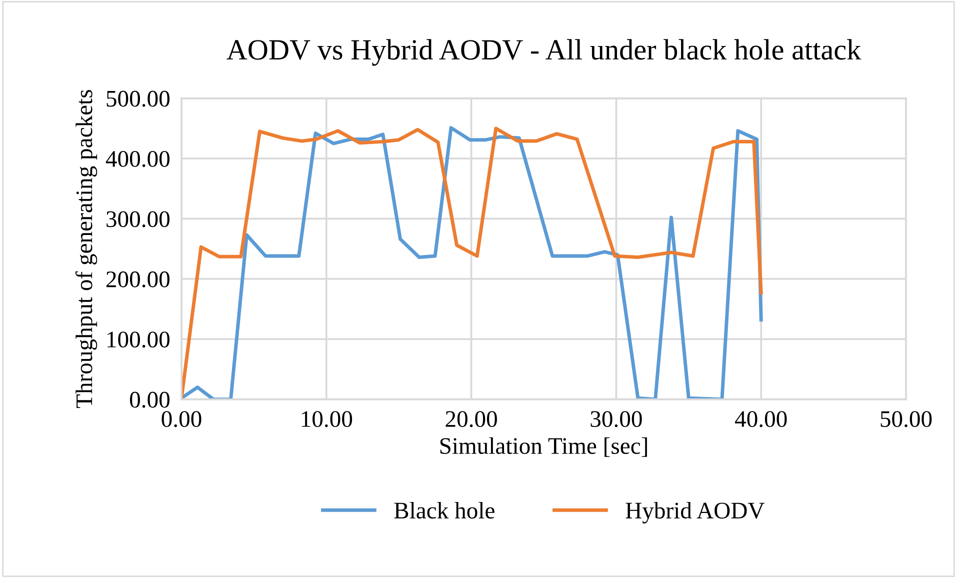  What do you see at coordinates (86, 249) in the screenshot?
I see `y-axis-title: Throughput of generating packets` at bounding box center [86, 249].